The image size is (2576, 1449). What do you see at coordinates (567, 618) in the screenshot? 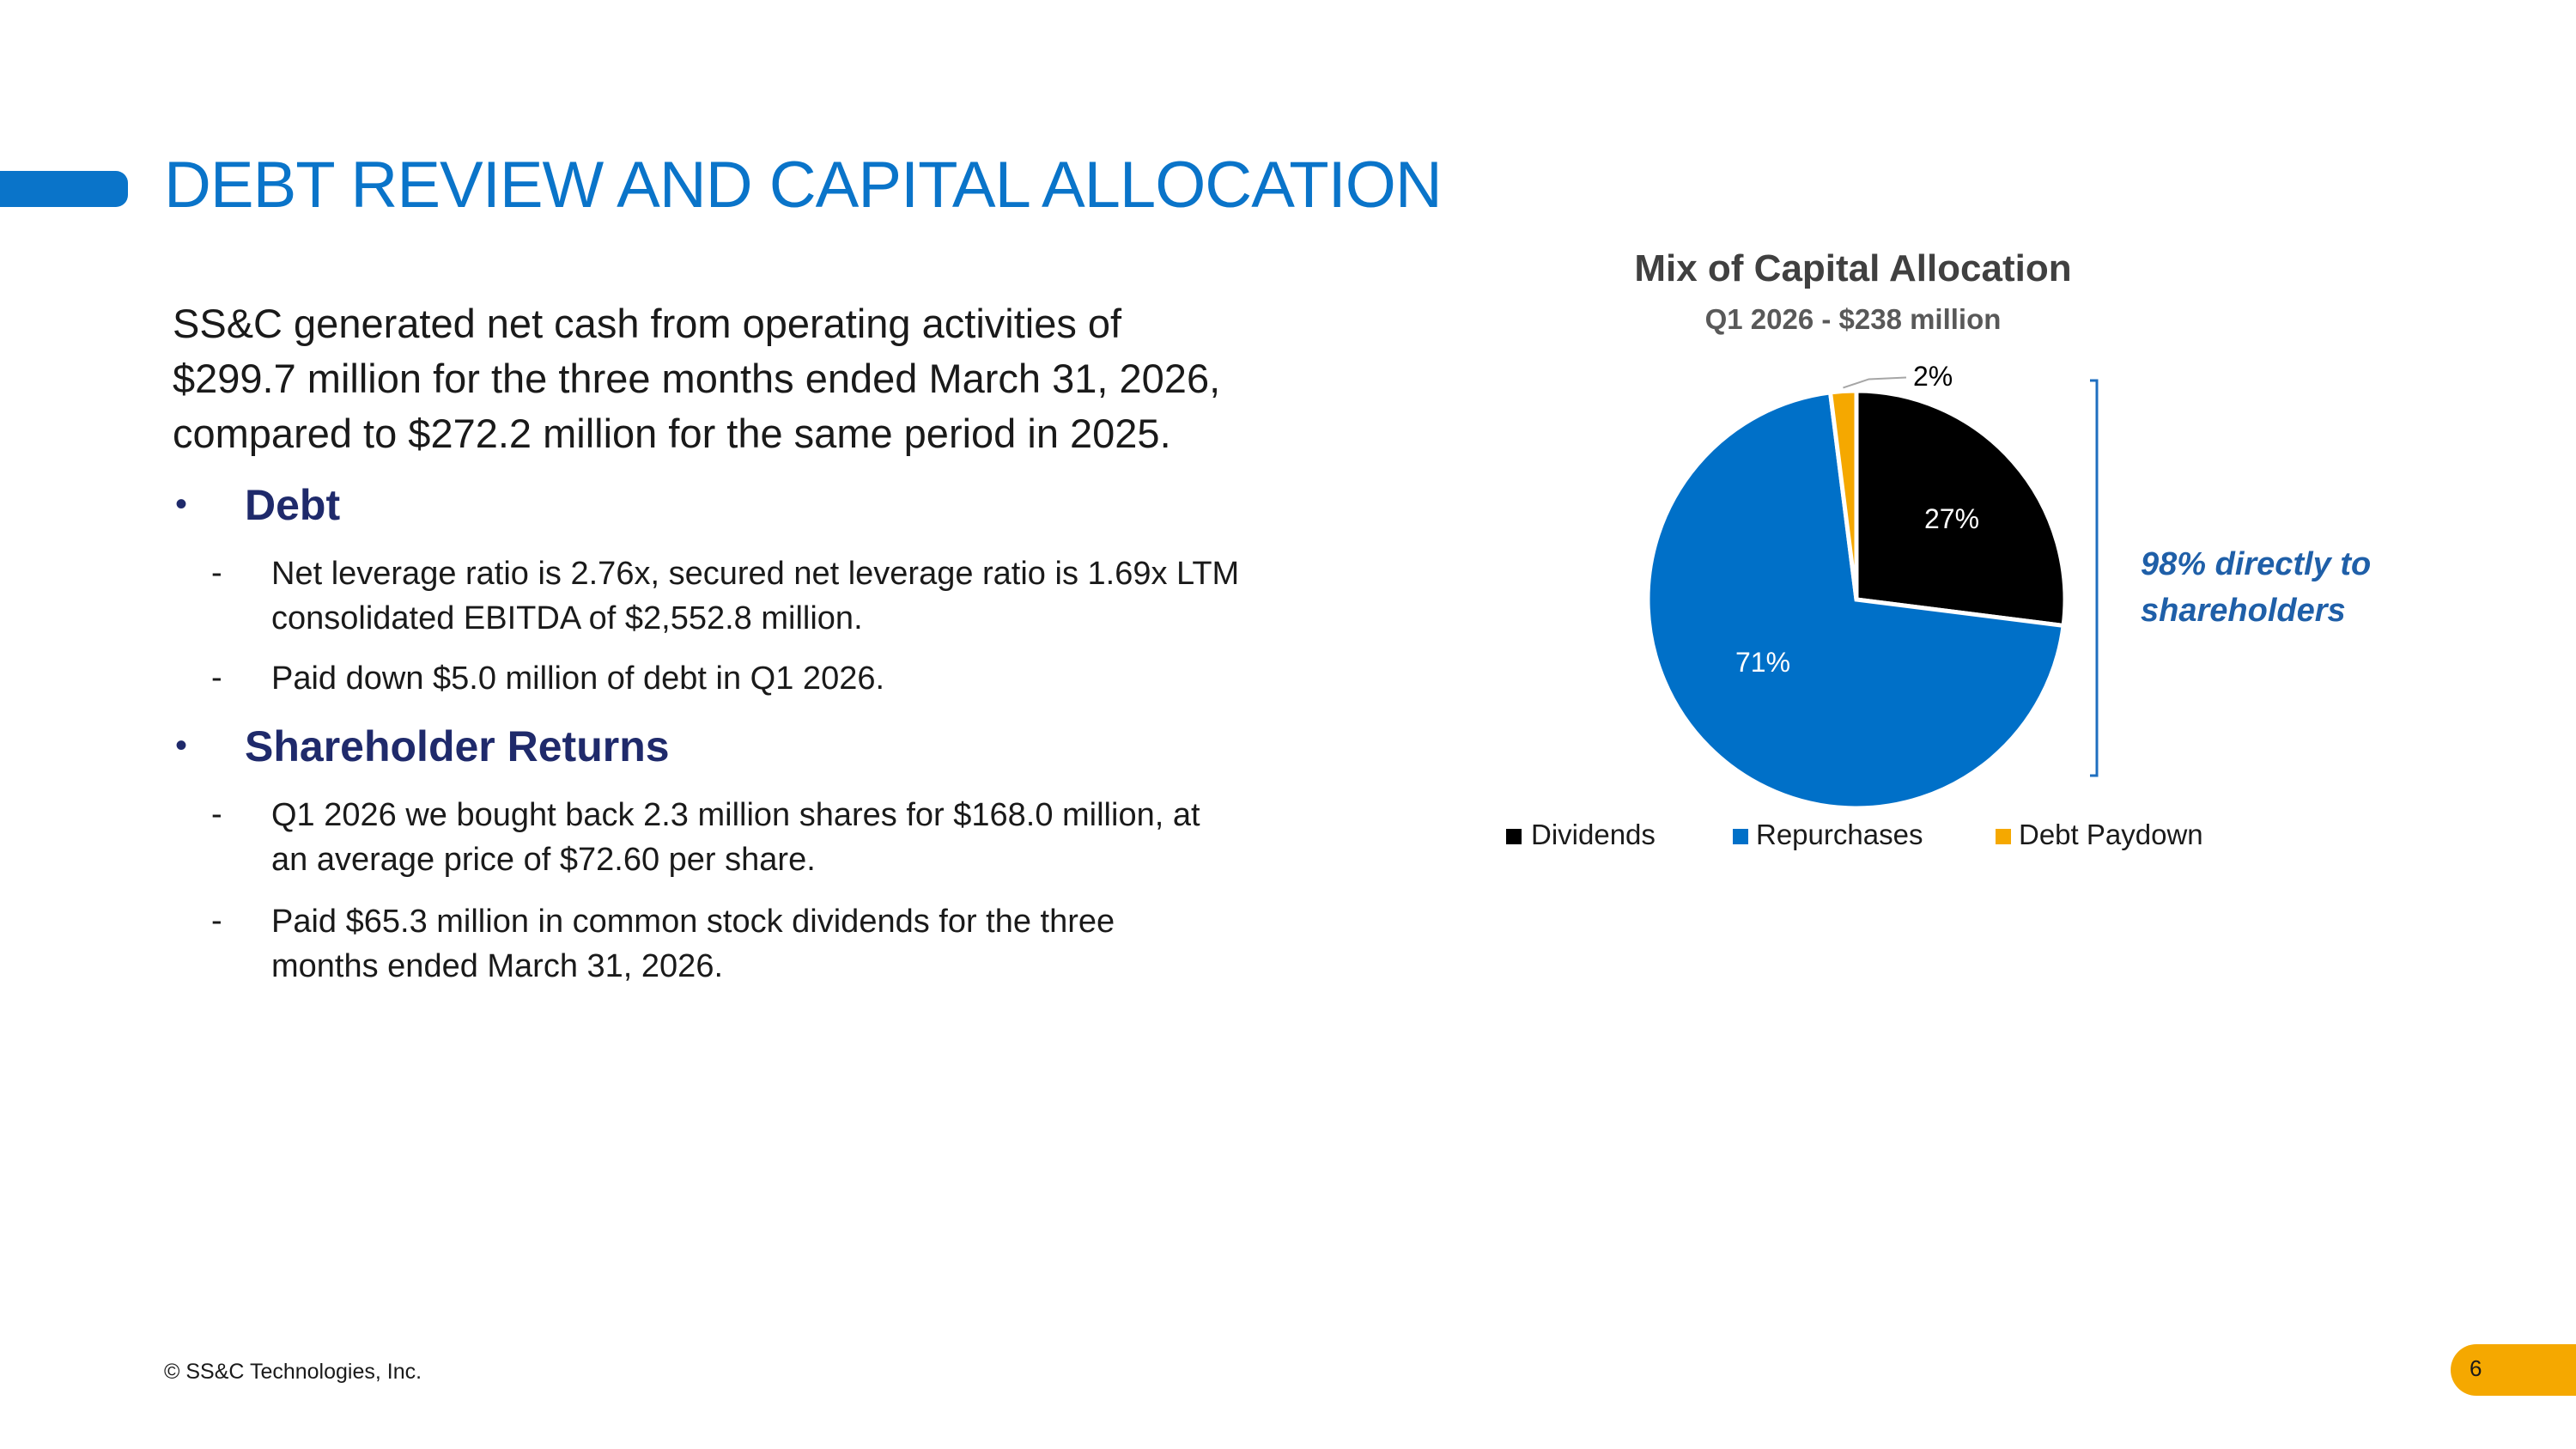
I see `debt-item: consolidated EBITDA of $2,552.8 million.` at bounding box center [567, 618].